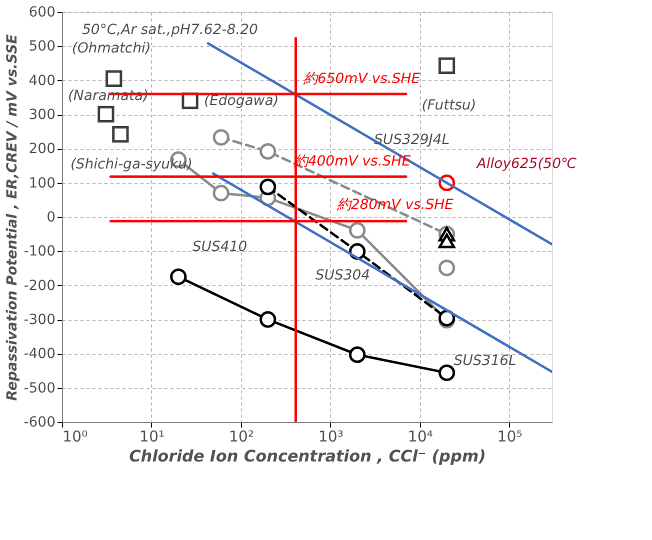 This screenshot has width=652, height=540. I want to click on annotation: 約280mV vs.SHE, so click(395, 205).